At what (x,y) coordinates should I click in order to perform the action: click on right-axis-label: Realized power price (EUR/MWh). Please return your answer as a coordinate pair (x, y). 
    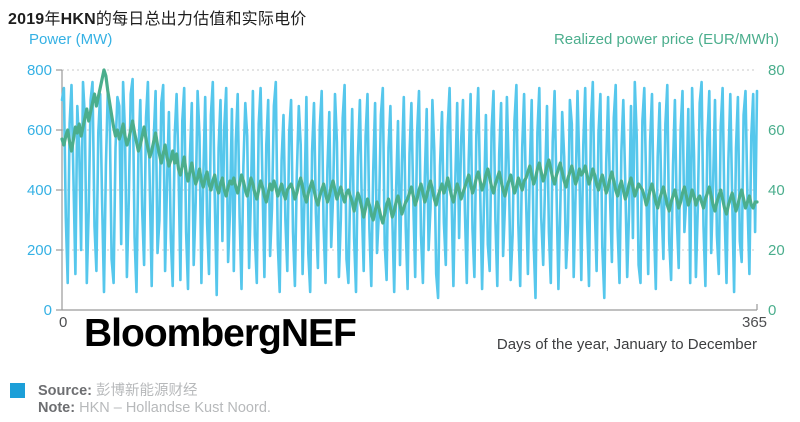
    Looking at the image, I should click on (666, 39).